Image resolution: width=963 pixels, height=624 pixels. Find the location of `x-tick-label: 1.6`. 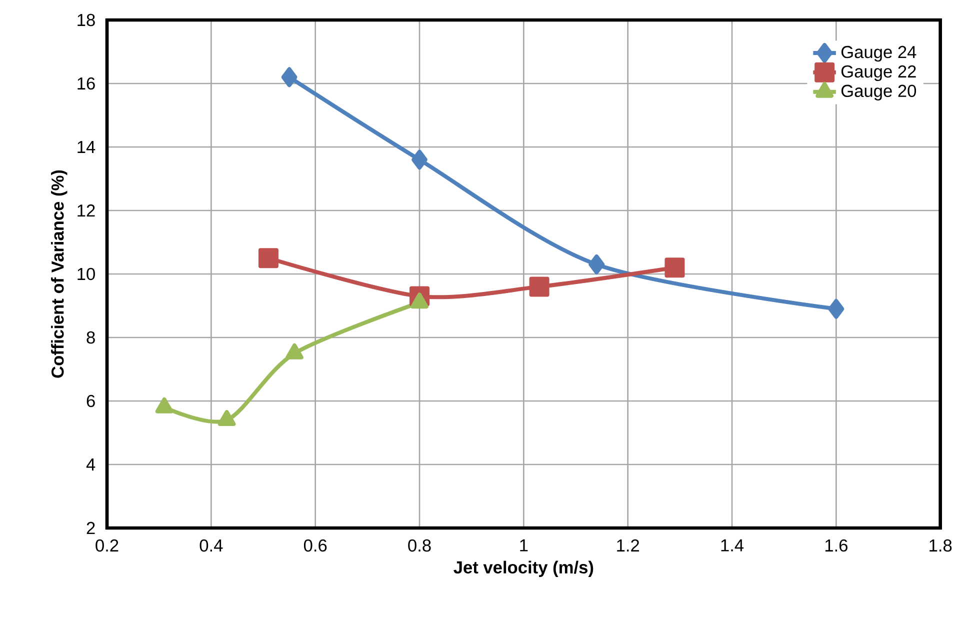

x-tick-label: 1.6 is located at coordinates (836, 545).